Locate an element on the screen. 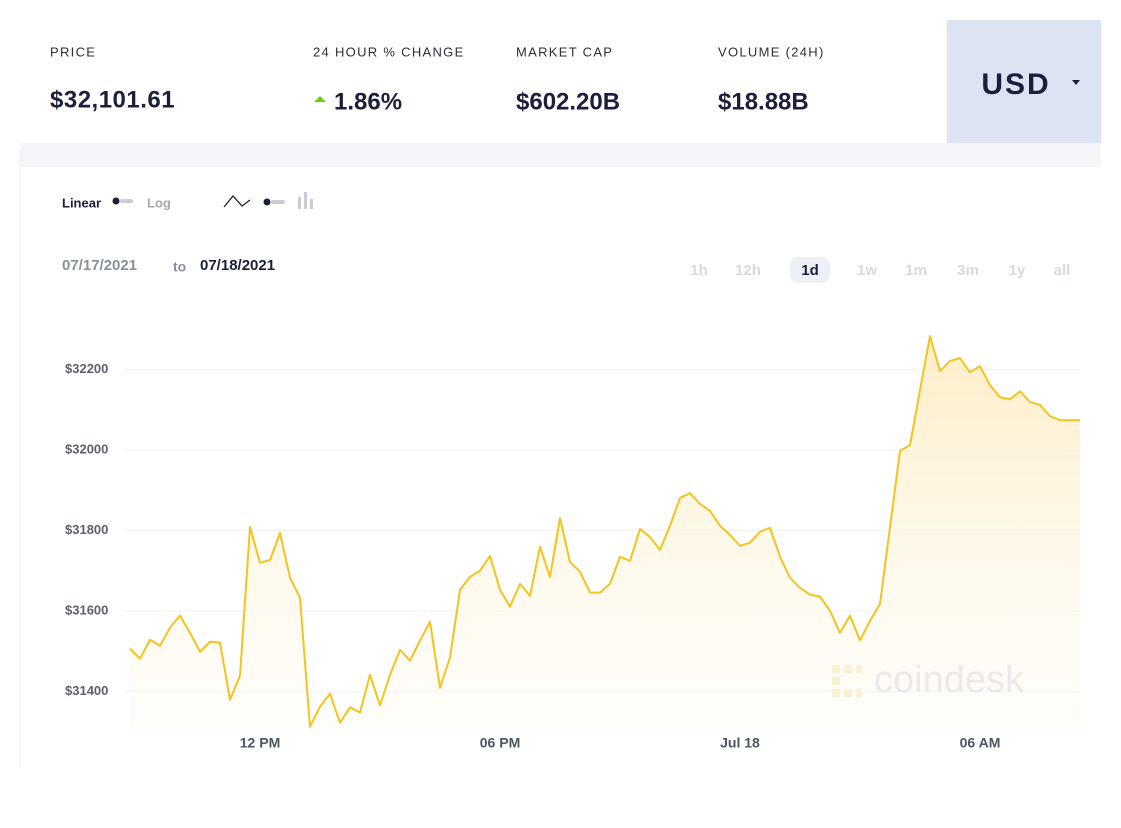 Image resolution: width=1121 pixels, height=828 pixels. x-tick-label: 12 PM is located at coordinates (260, 743).